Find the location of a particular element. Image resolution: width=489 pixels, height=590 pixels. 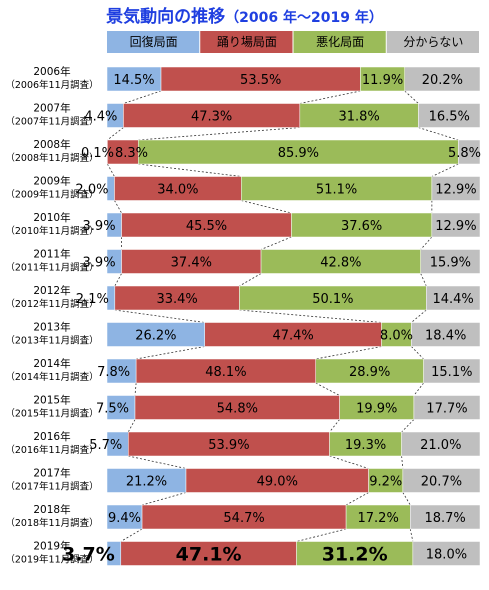

category-year-label: 2007年 is located at coordinates (51, 108).